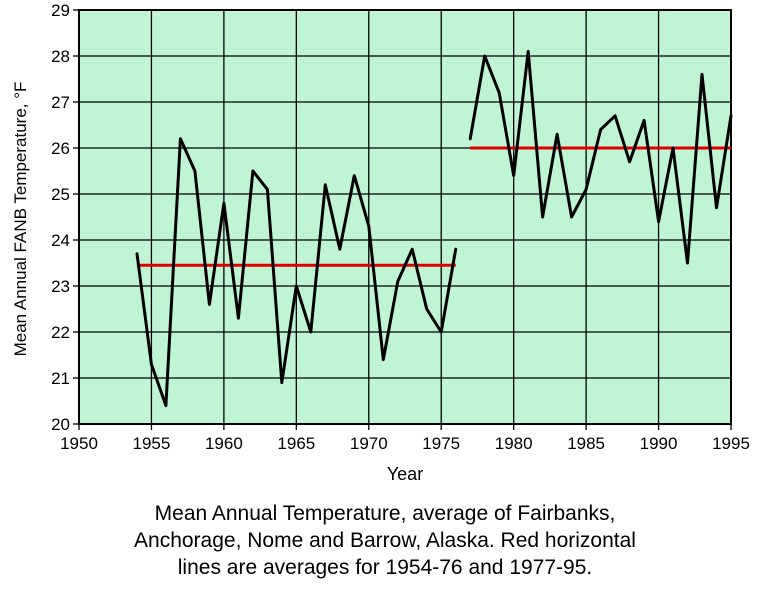  I want to click on data-point-1972, so click(397, 281).